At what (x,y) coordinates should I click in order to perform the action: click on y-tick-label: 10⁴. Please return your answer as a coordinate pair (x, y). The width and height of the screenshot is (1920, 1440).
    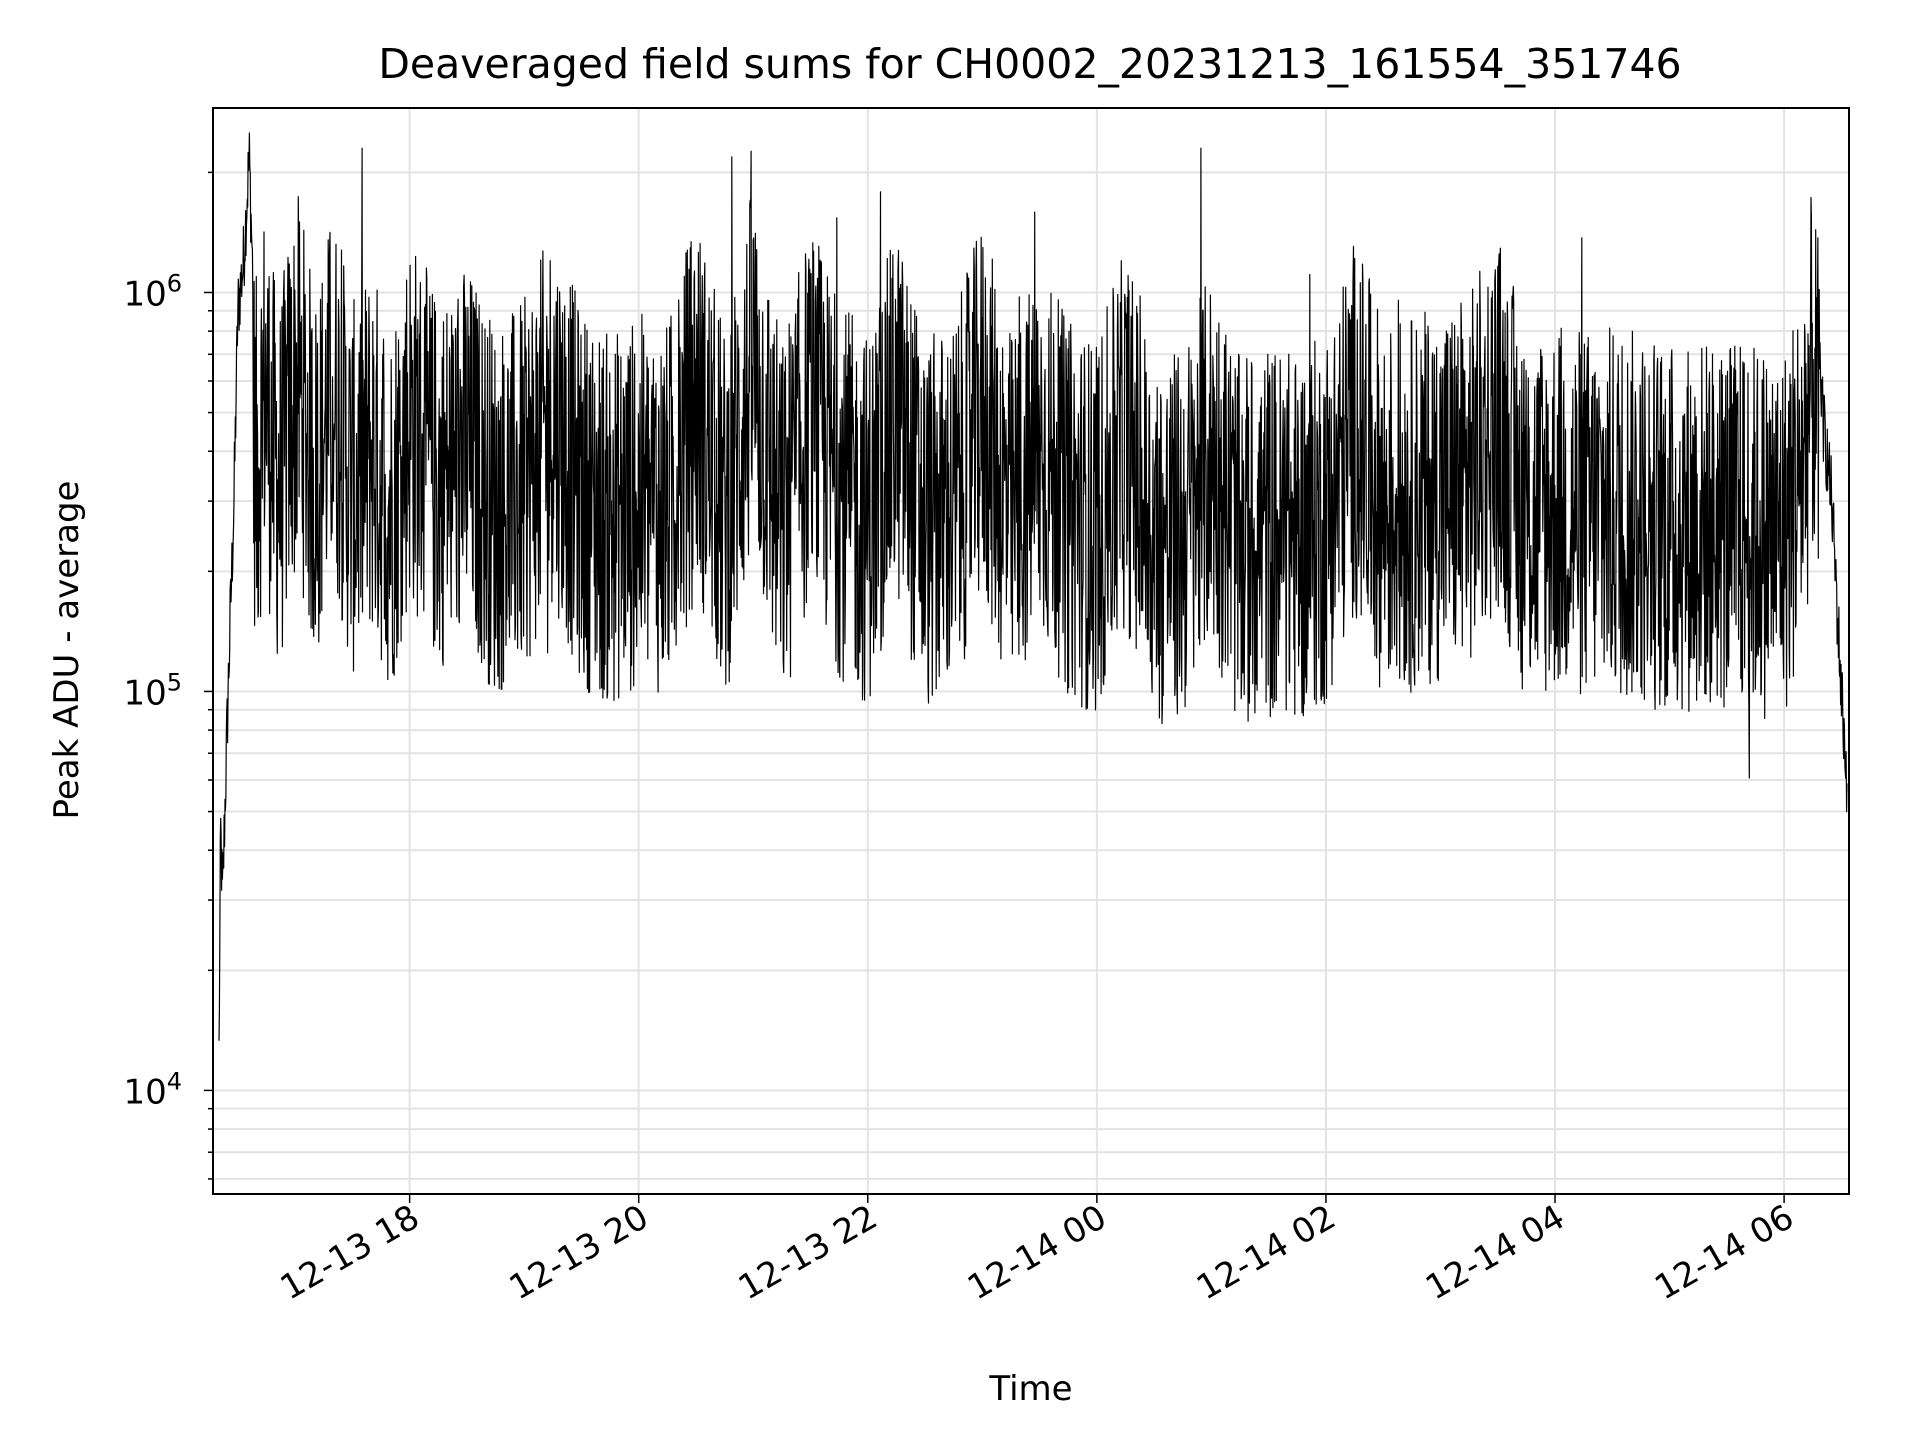
    Looking at the image, I should click on (152, 1089).